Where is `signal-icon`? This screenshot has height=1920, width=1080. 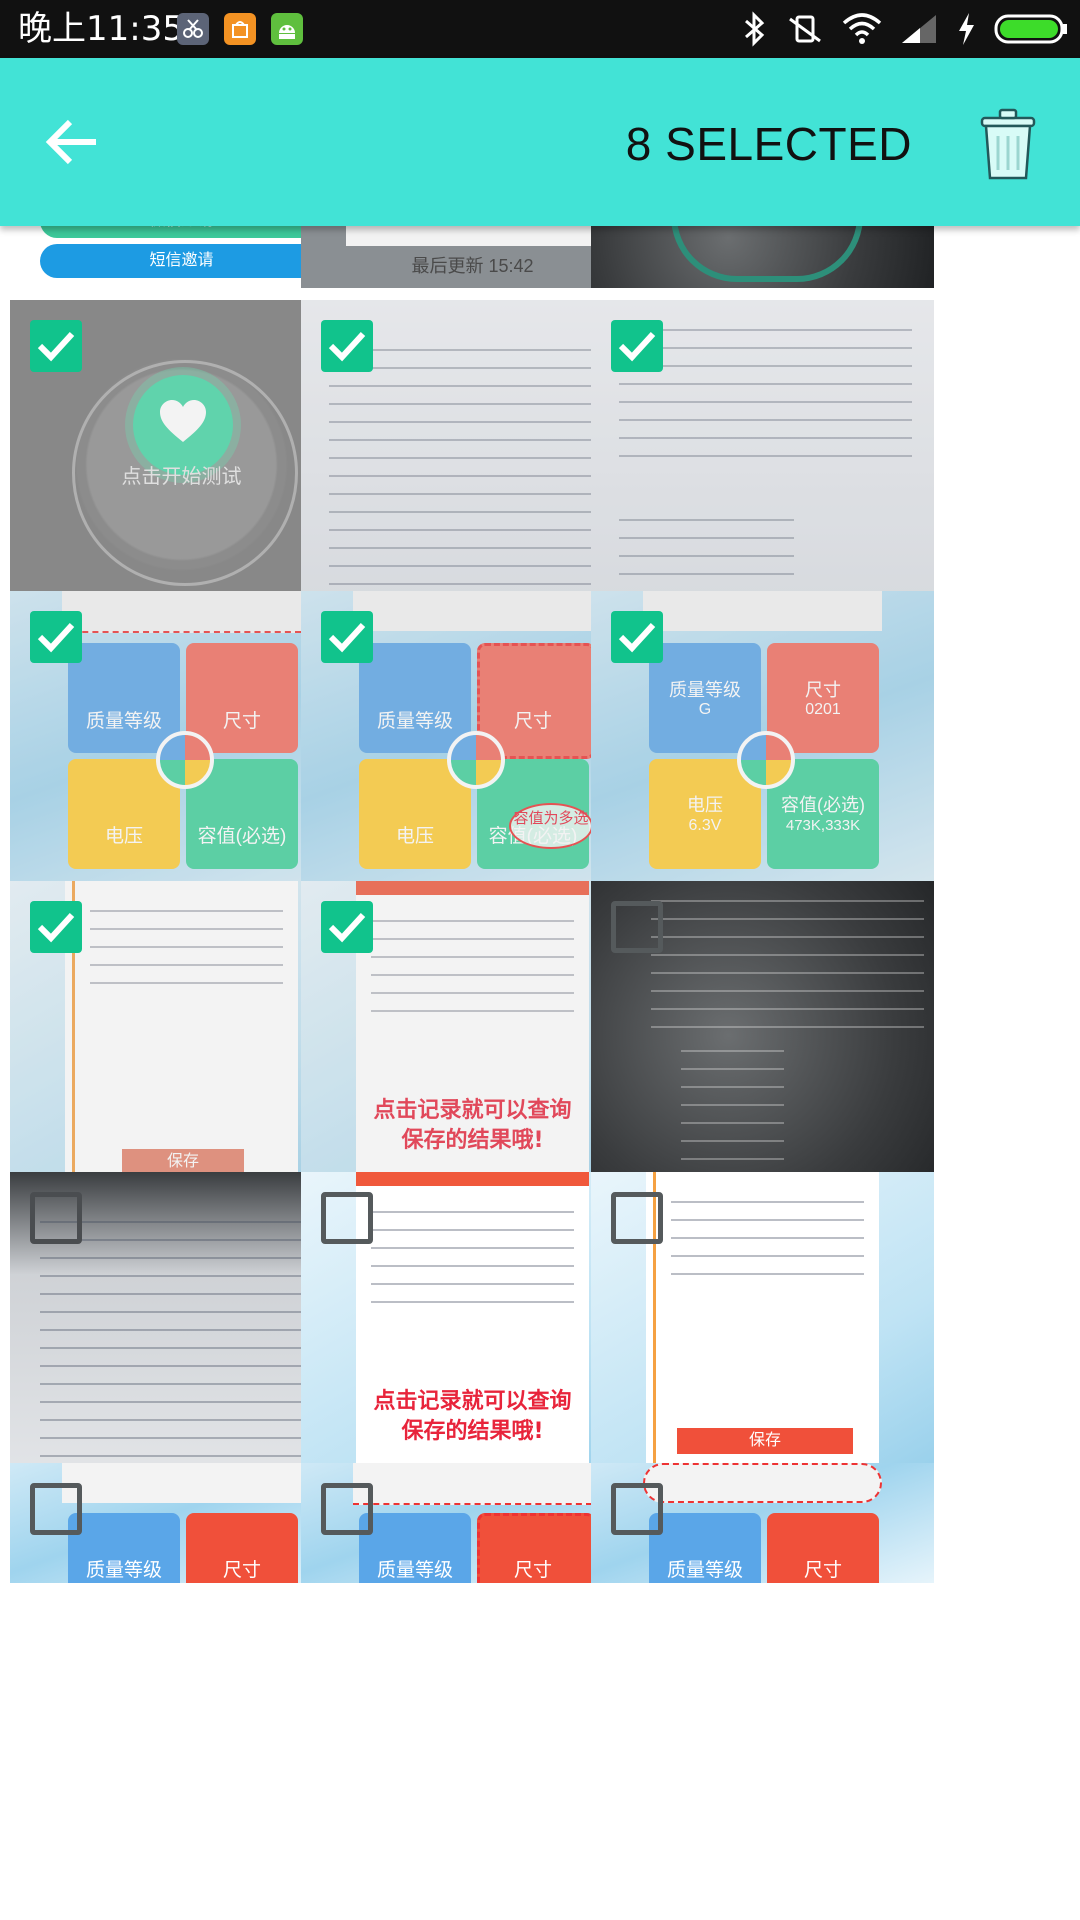
signal-icon is located at coordinates (919, 29).